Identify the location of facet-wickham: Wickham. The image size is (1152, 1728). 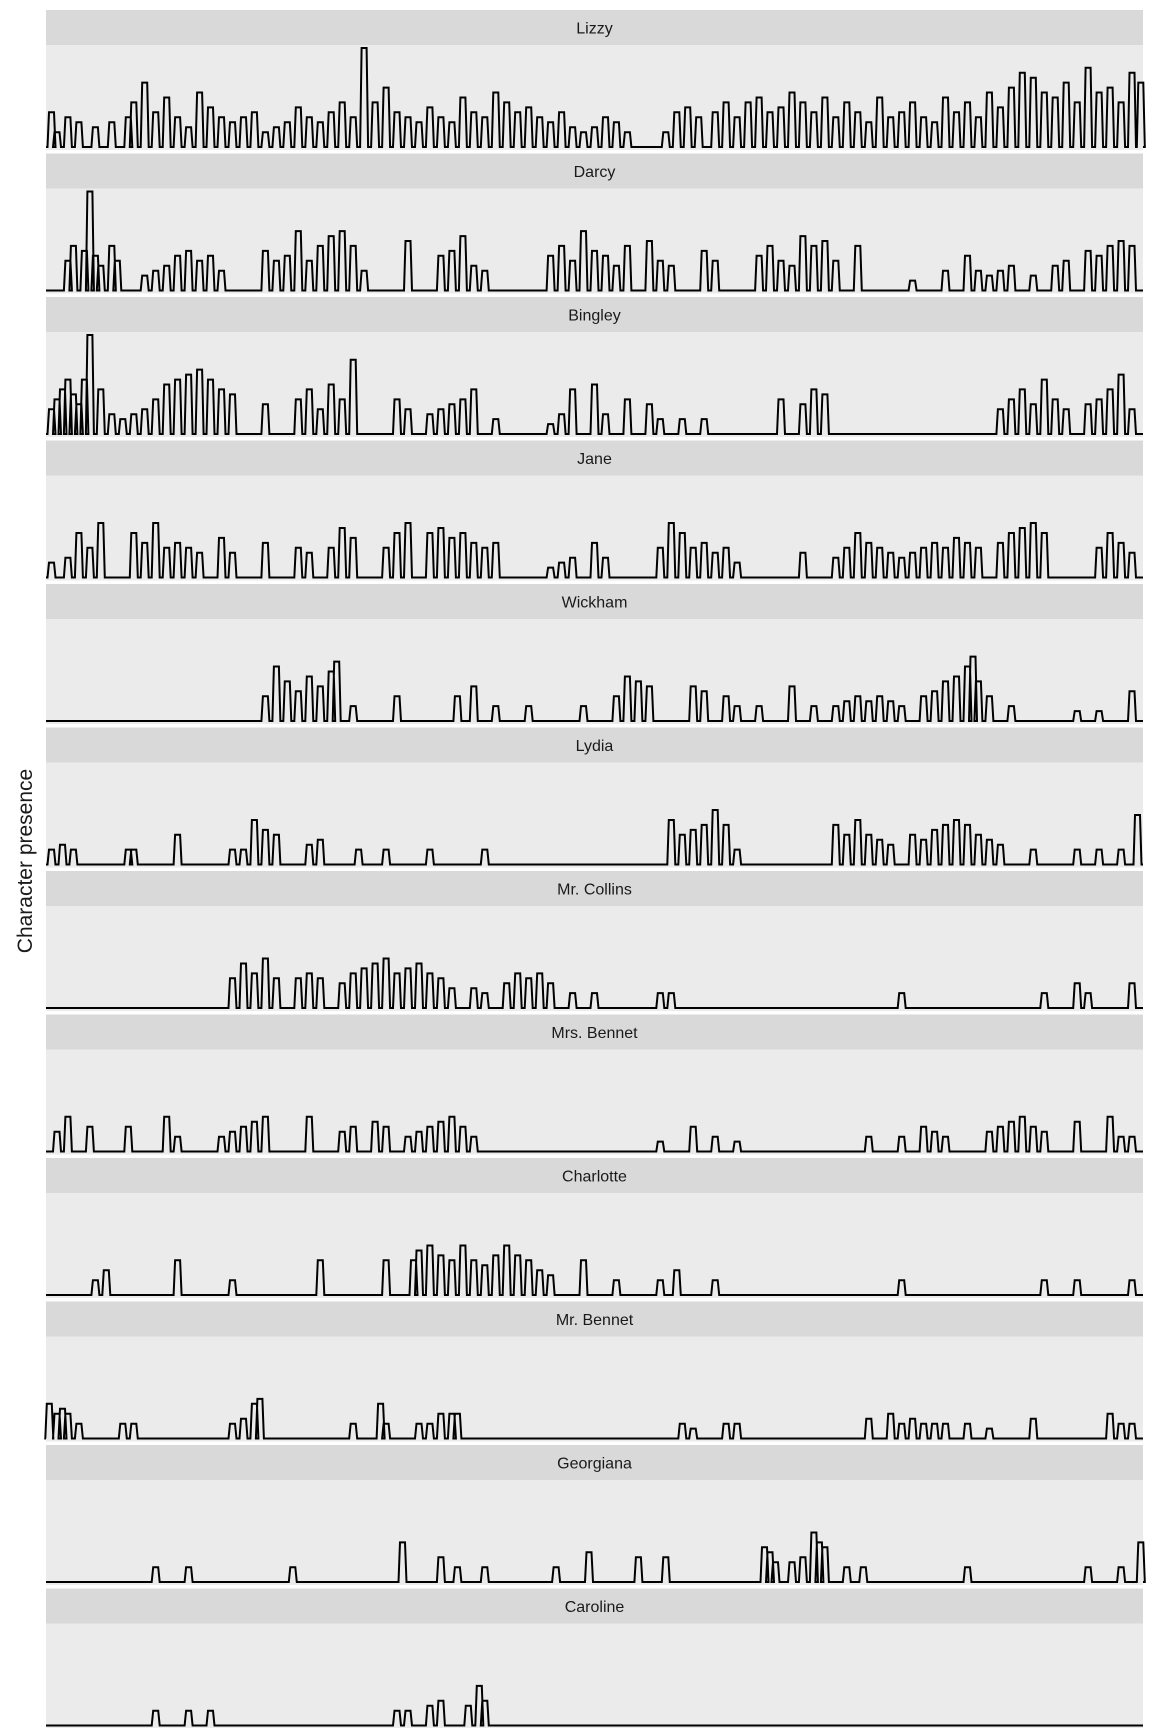
(594, 654).